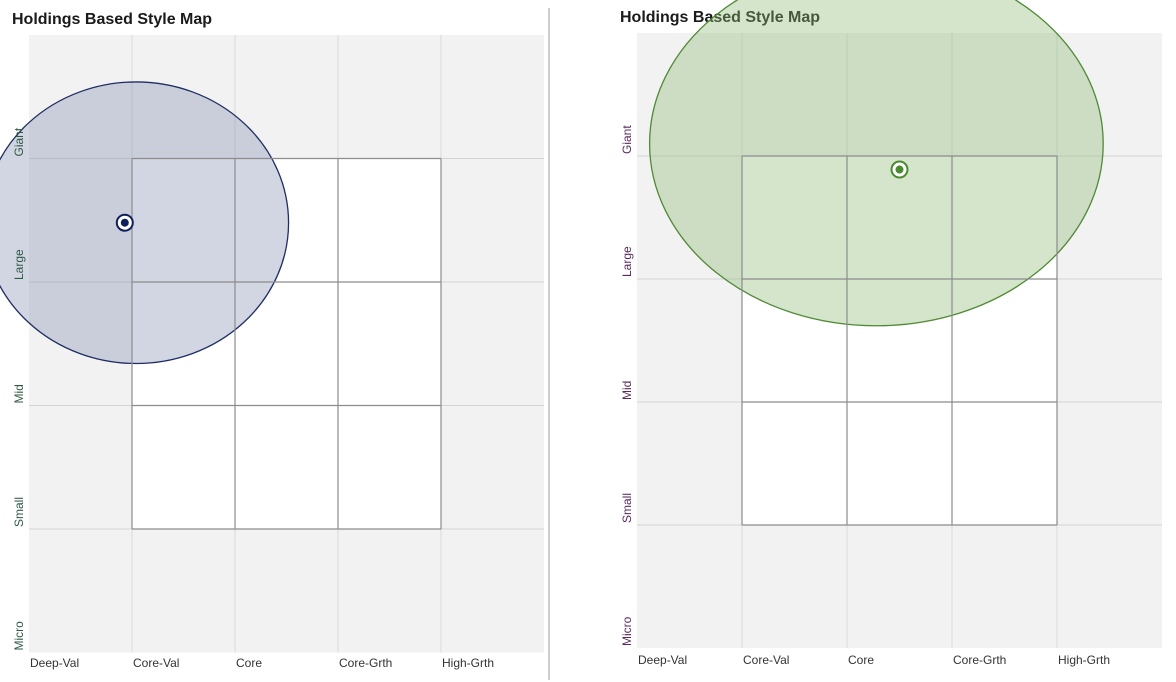  I want to click on panel-divider, so click(549, 344).